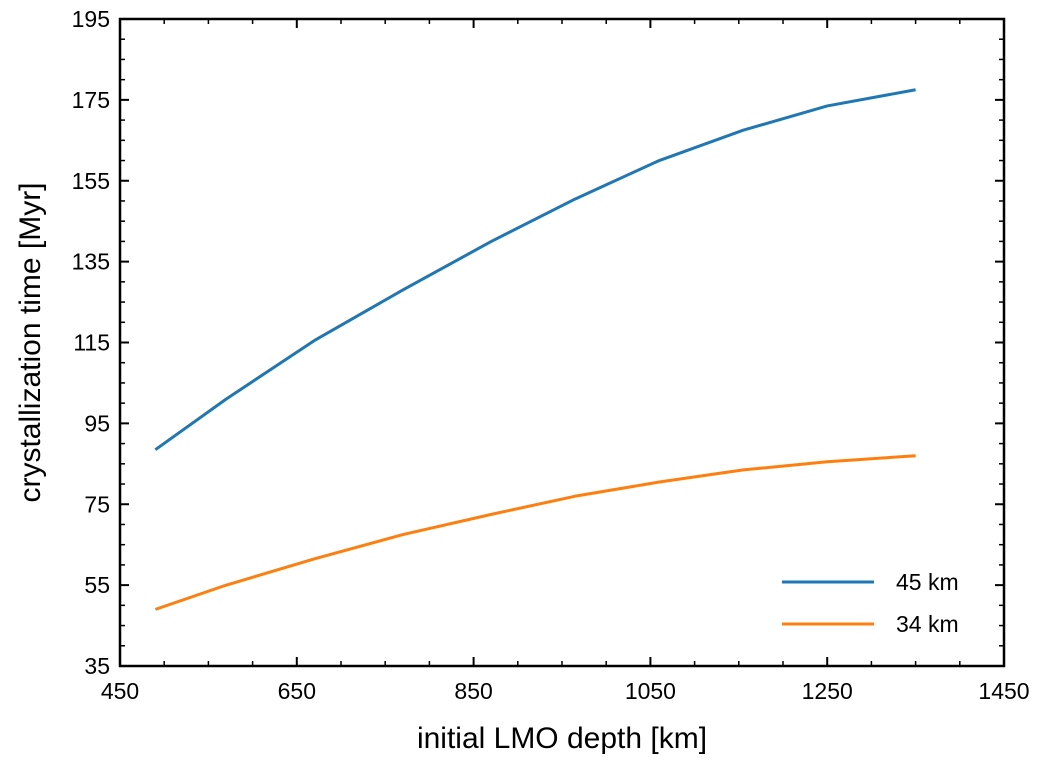 The height and width of the screenshot is (761, 1046). Describe the element at coordinates (650, 691) in the screenshot. I see `x-tick-label: 1050` at that location.